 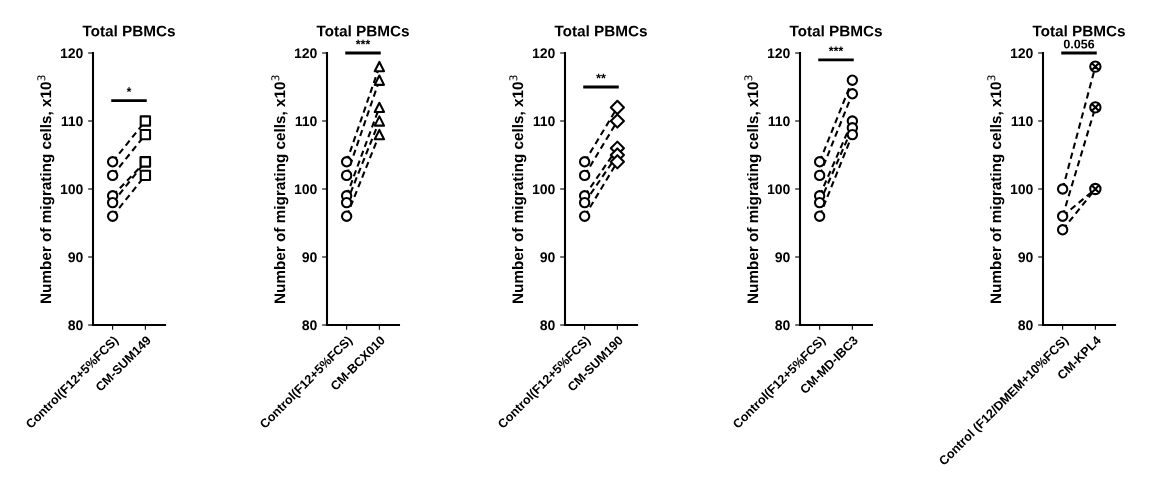 What do you see at coordinates (601, 76) in the screenshot?
I see `annotation: **` at bounding box center [601, 76].